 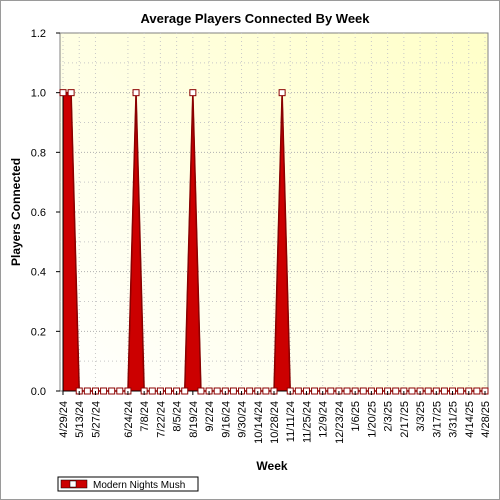 What do you see at coordinates (470, 419) in the screenshot?
I see `x-tick-label: 4/14/25` at bounding box center [470, 419].